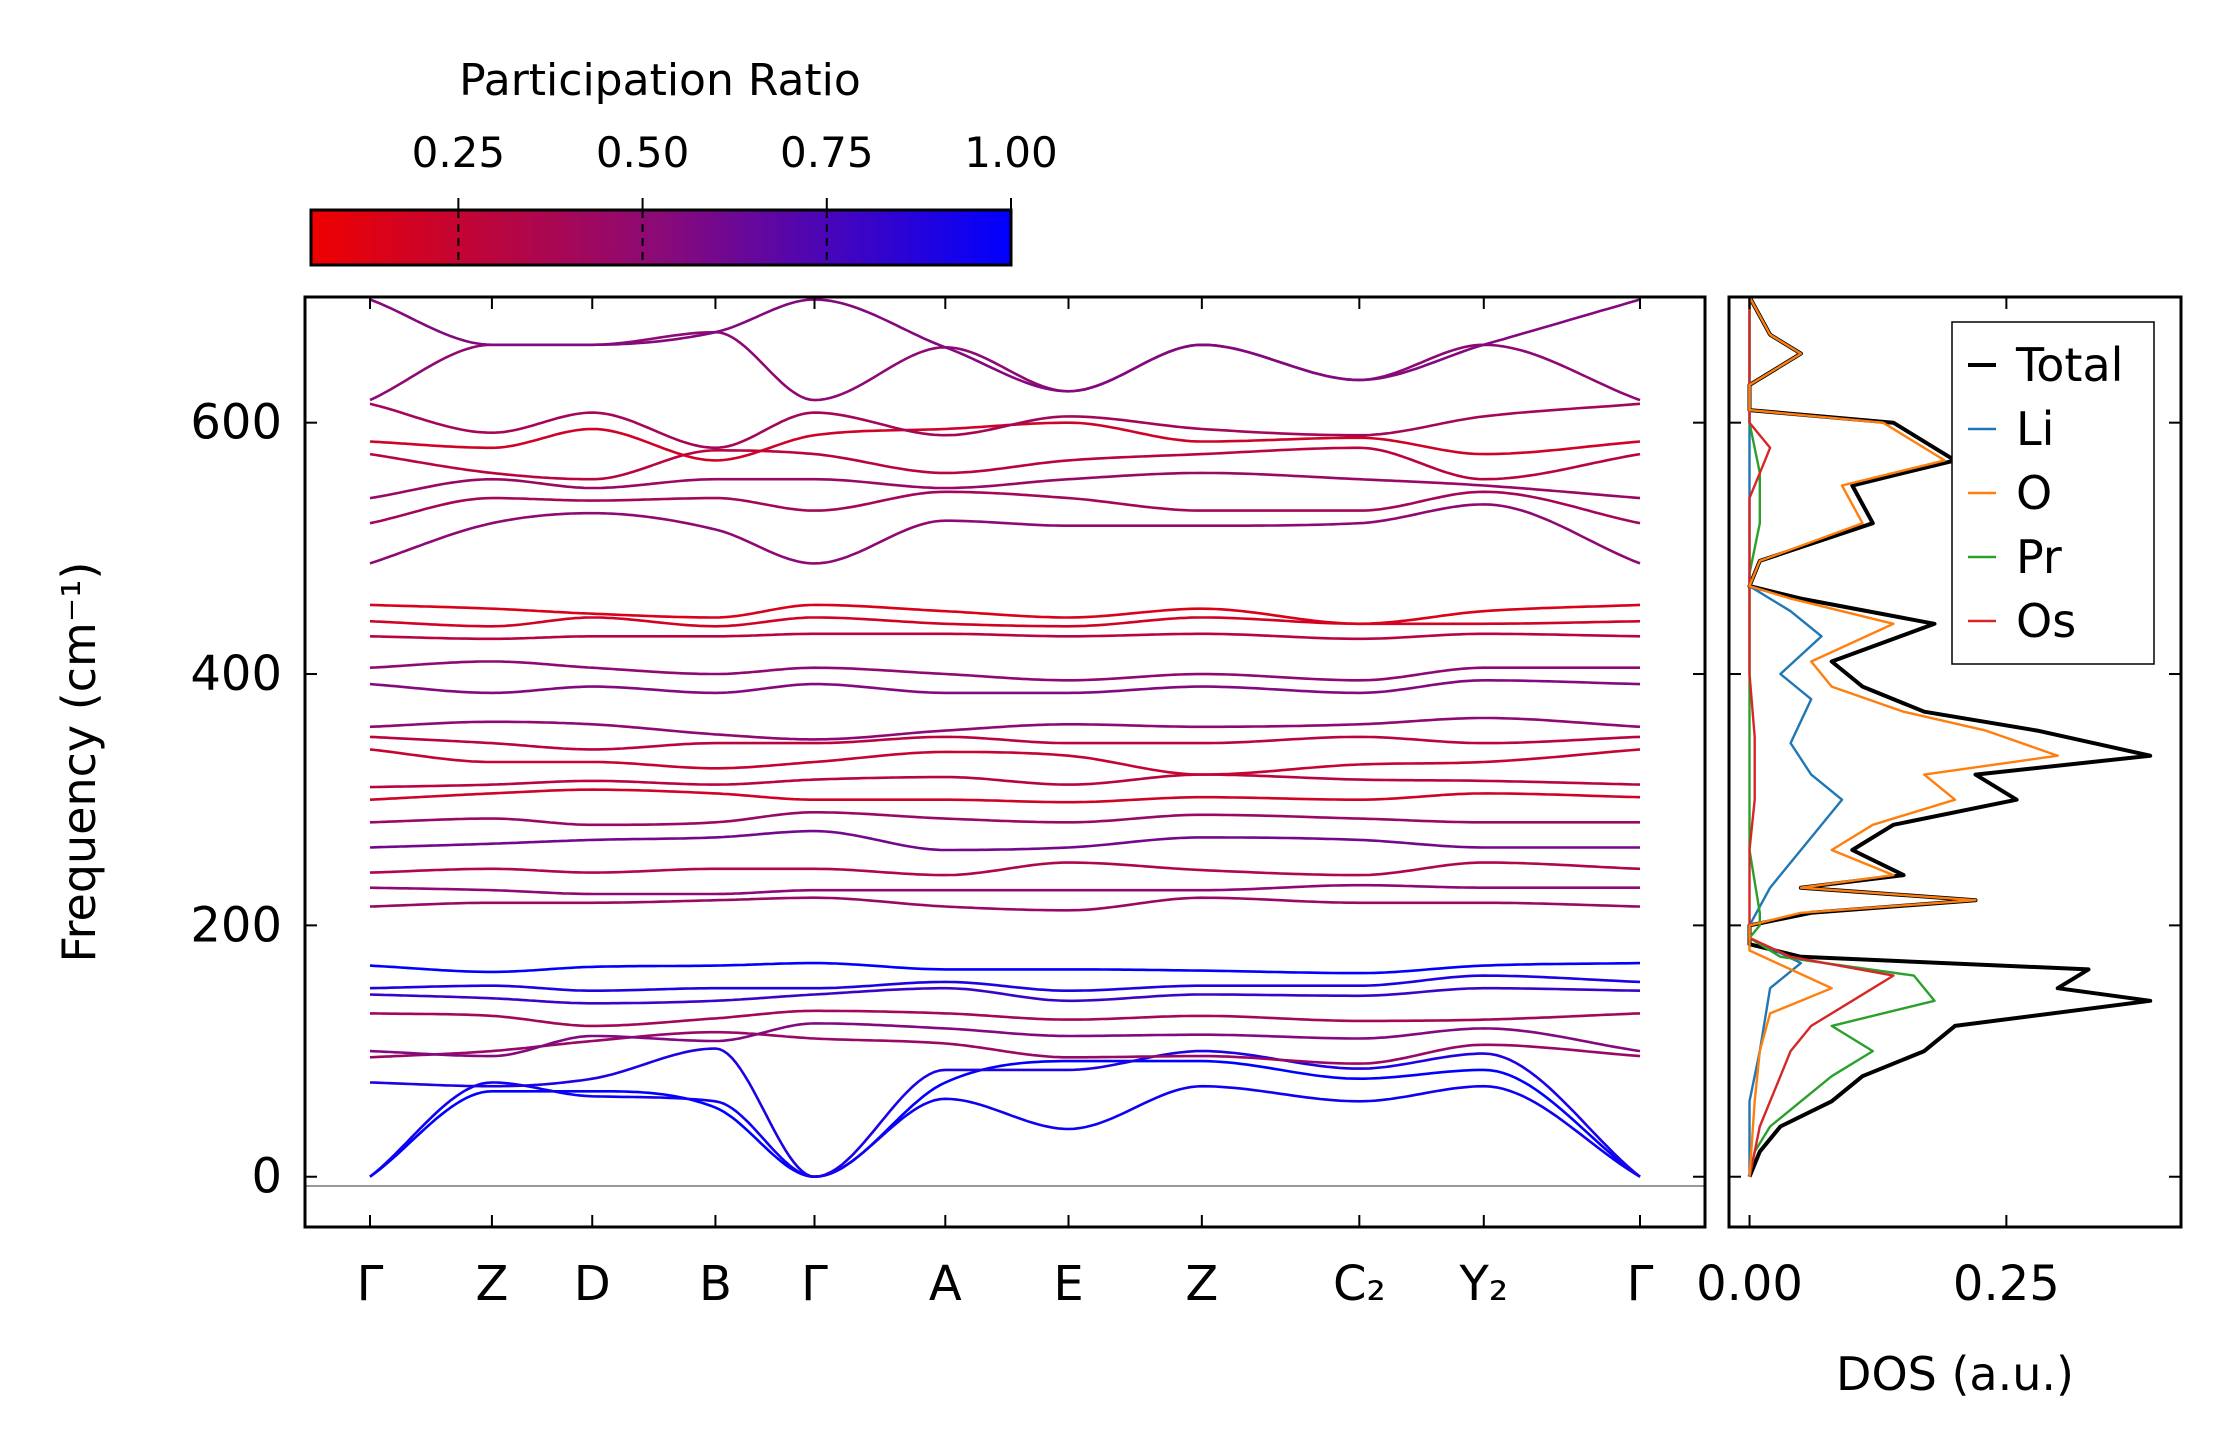 The height and width of the screenshot is (1455, 2222). I want to click on y-tick-label: 0, so click(266, 1177).